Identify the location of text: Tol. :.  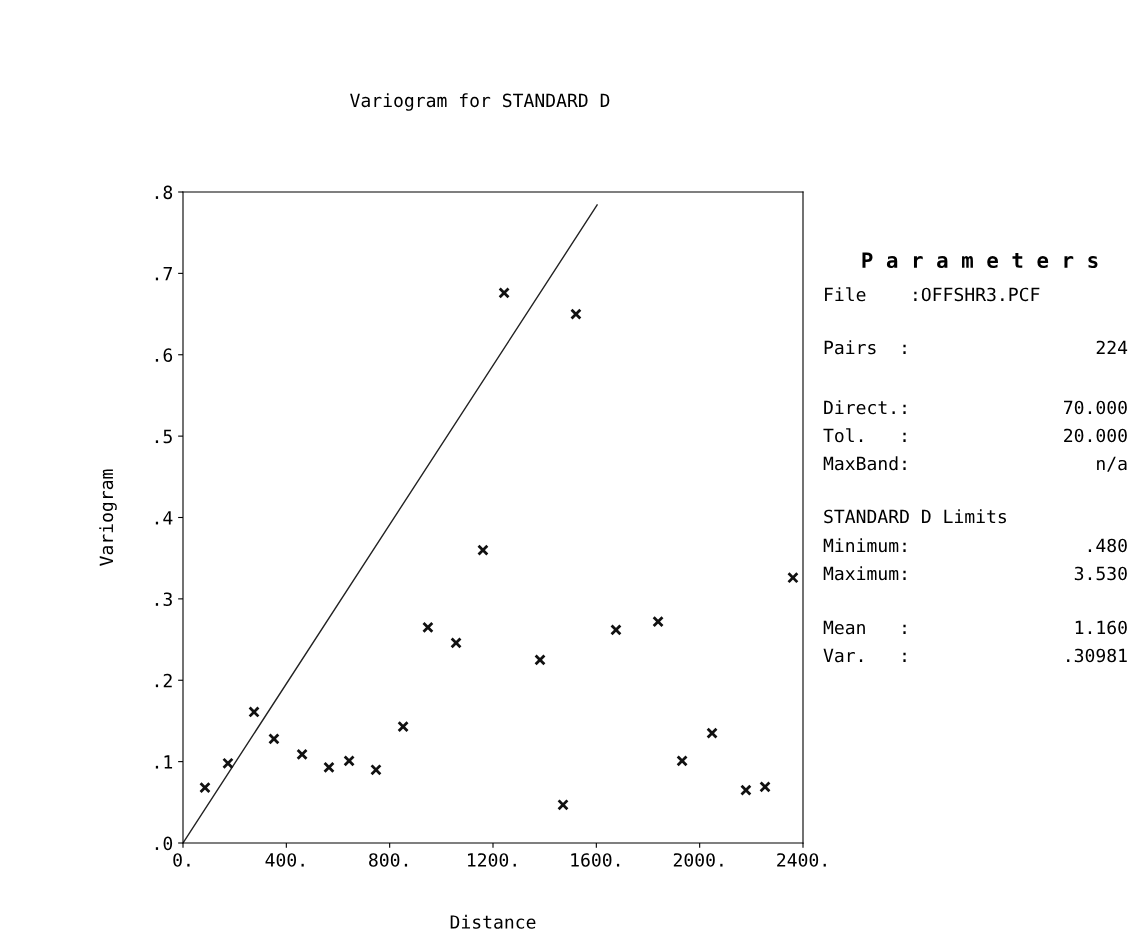
(864, 435).